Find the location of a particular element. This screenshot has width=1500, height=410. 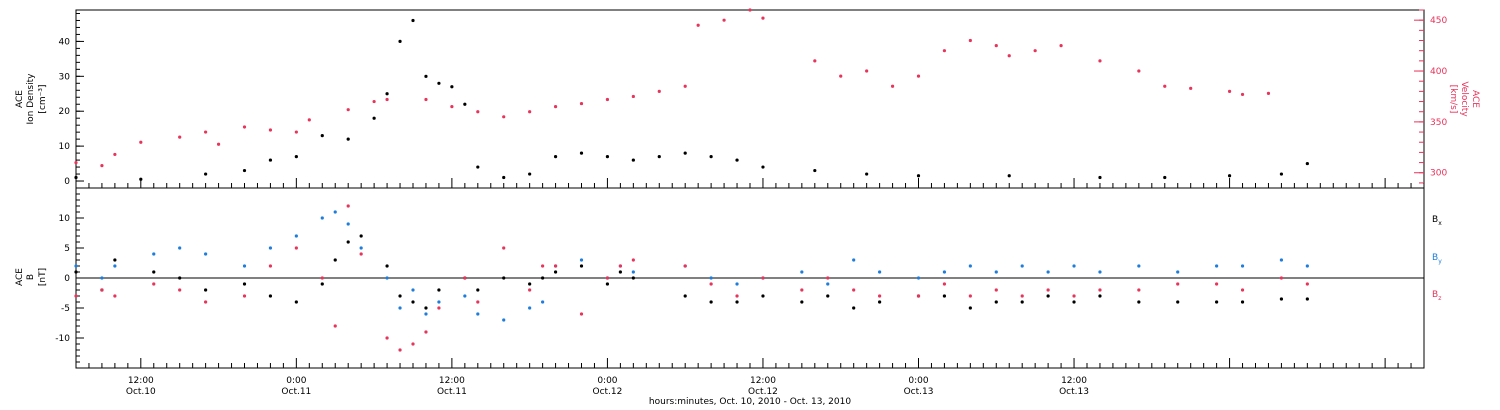

x-tick-date: Oct.10 is located at coordinates (141, 392).